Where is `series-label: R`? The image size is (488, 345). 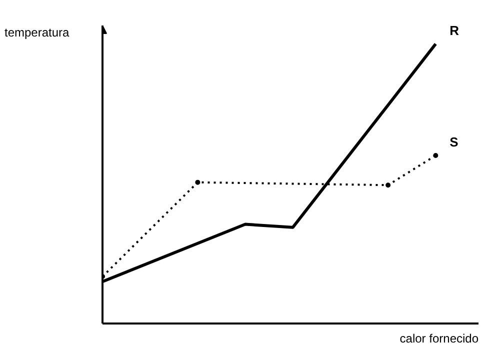
series-label: R is located at coordinates (455, 30).